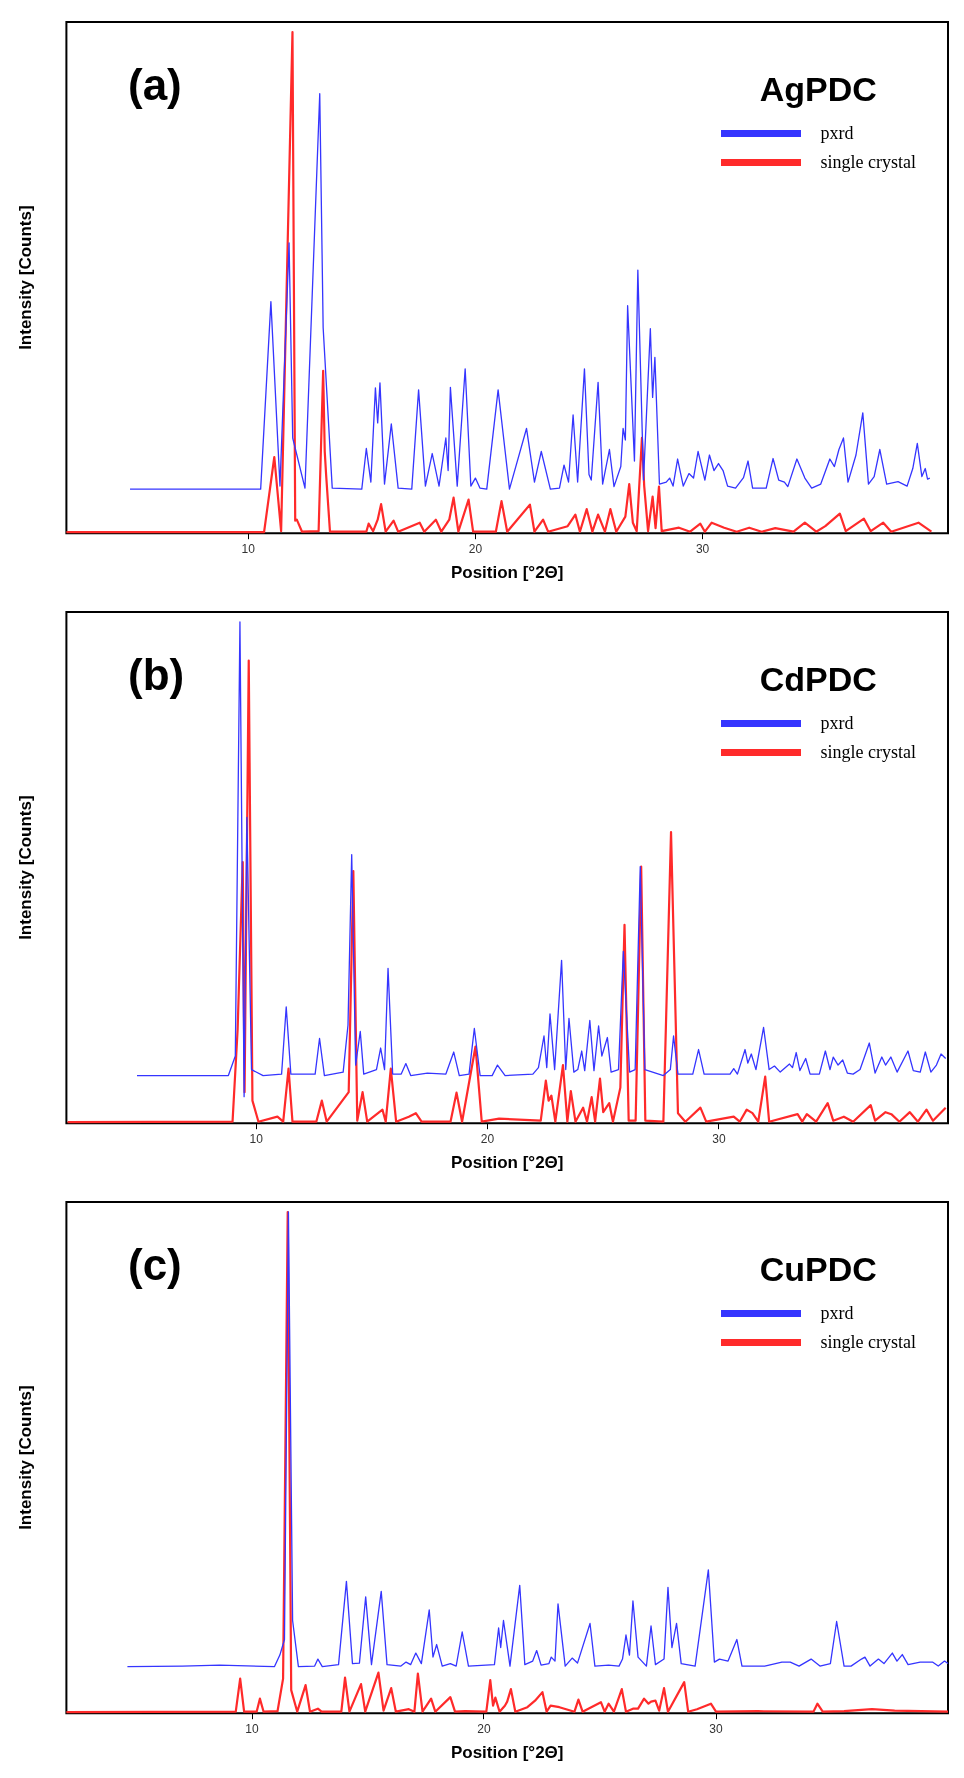 This screenshot has height=1778, width=964. I want to click on text: CuPDC, so click(818, 1269).